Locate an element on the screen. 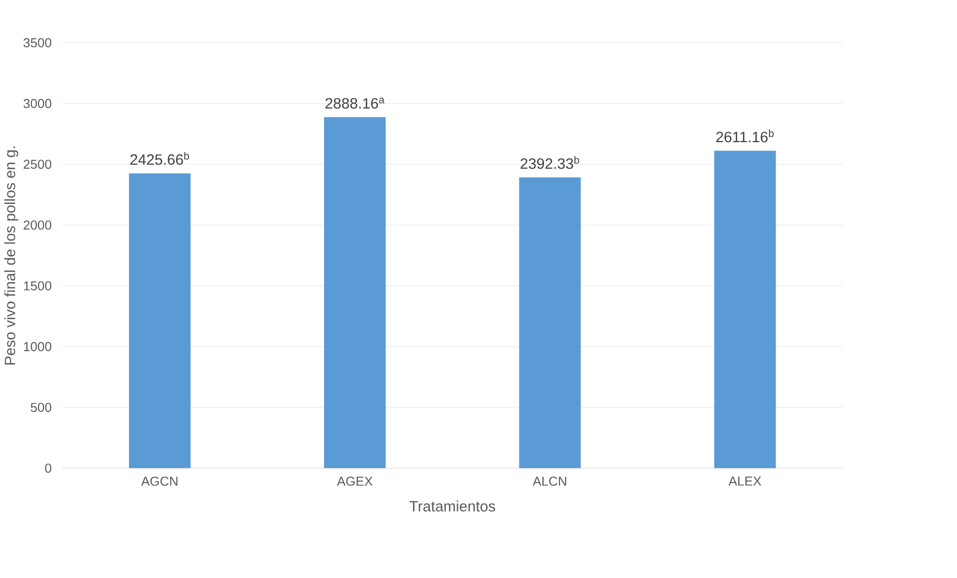 The height and width of the screenshot is (578, 957). y-tick-label: 2500 is located at coordinates (38, 165).